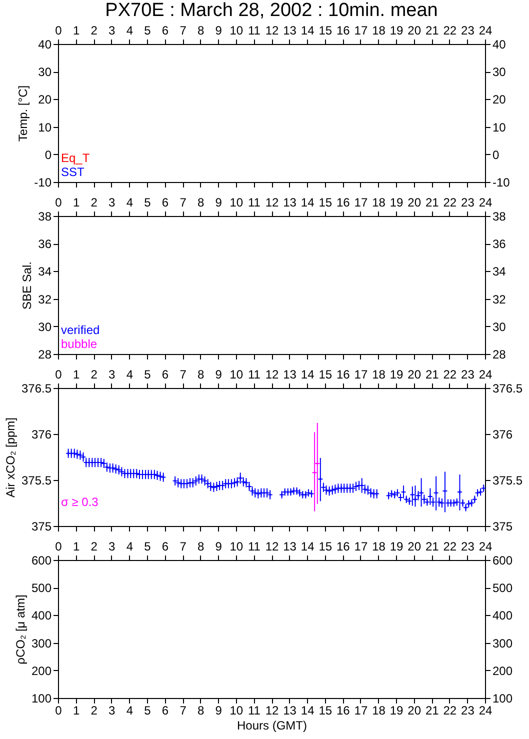 Image resolution: width=529 pixels, height=739 pixels. Describe the element at coordinates (499, 355) in the screenshot. I see `y2-tick-label: 28` at that location.